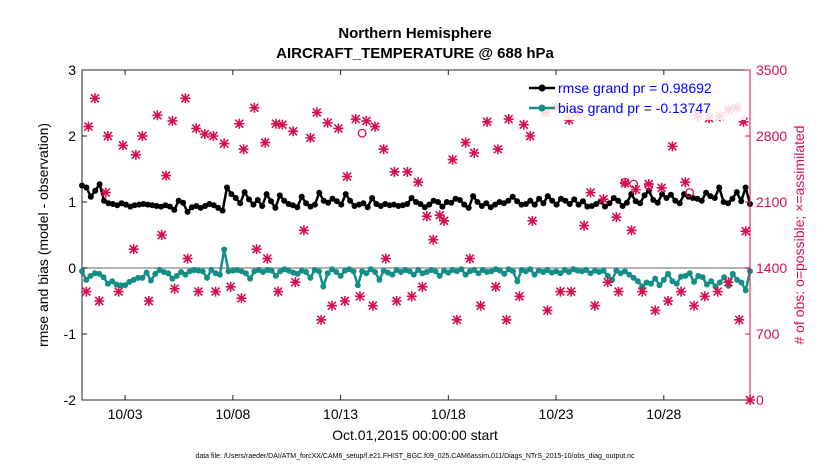 Image resolution: width=830 pixels, height=475 pixels. What do you see at coordinates (416, 198) in the screenshot?
I see `rmse-series` at bounding box center [416, 198].